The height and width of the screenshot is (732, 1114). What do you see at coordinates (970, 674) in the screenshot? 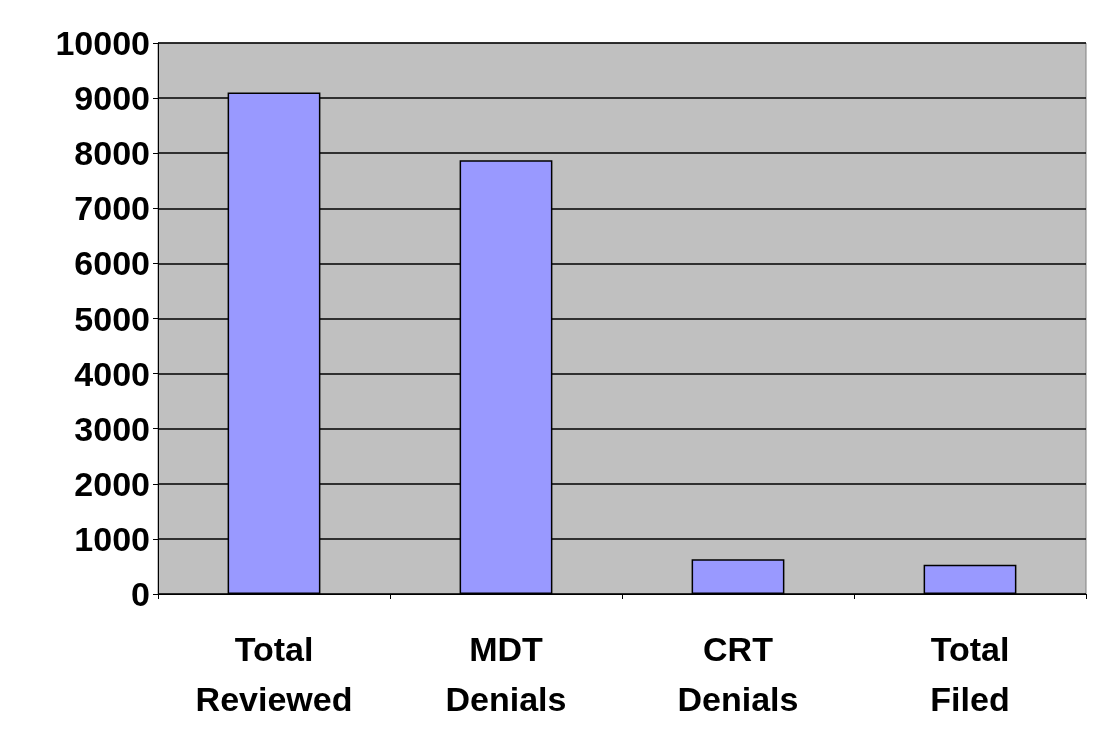
I see `x-tick-label: Total Filed` at bounding box center [970, 674].